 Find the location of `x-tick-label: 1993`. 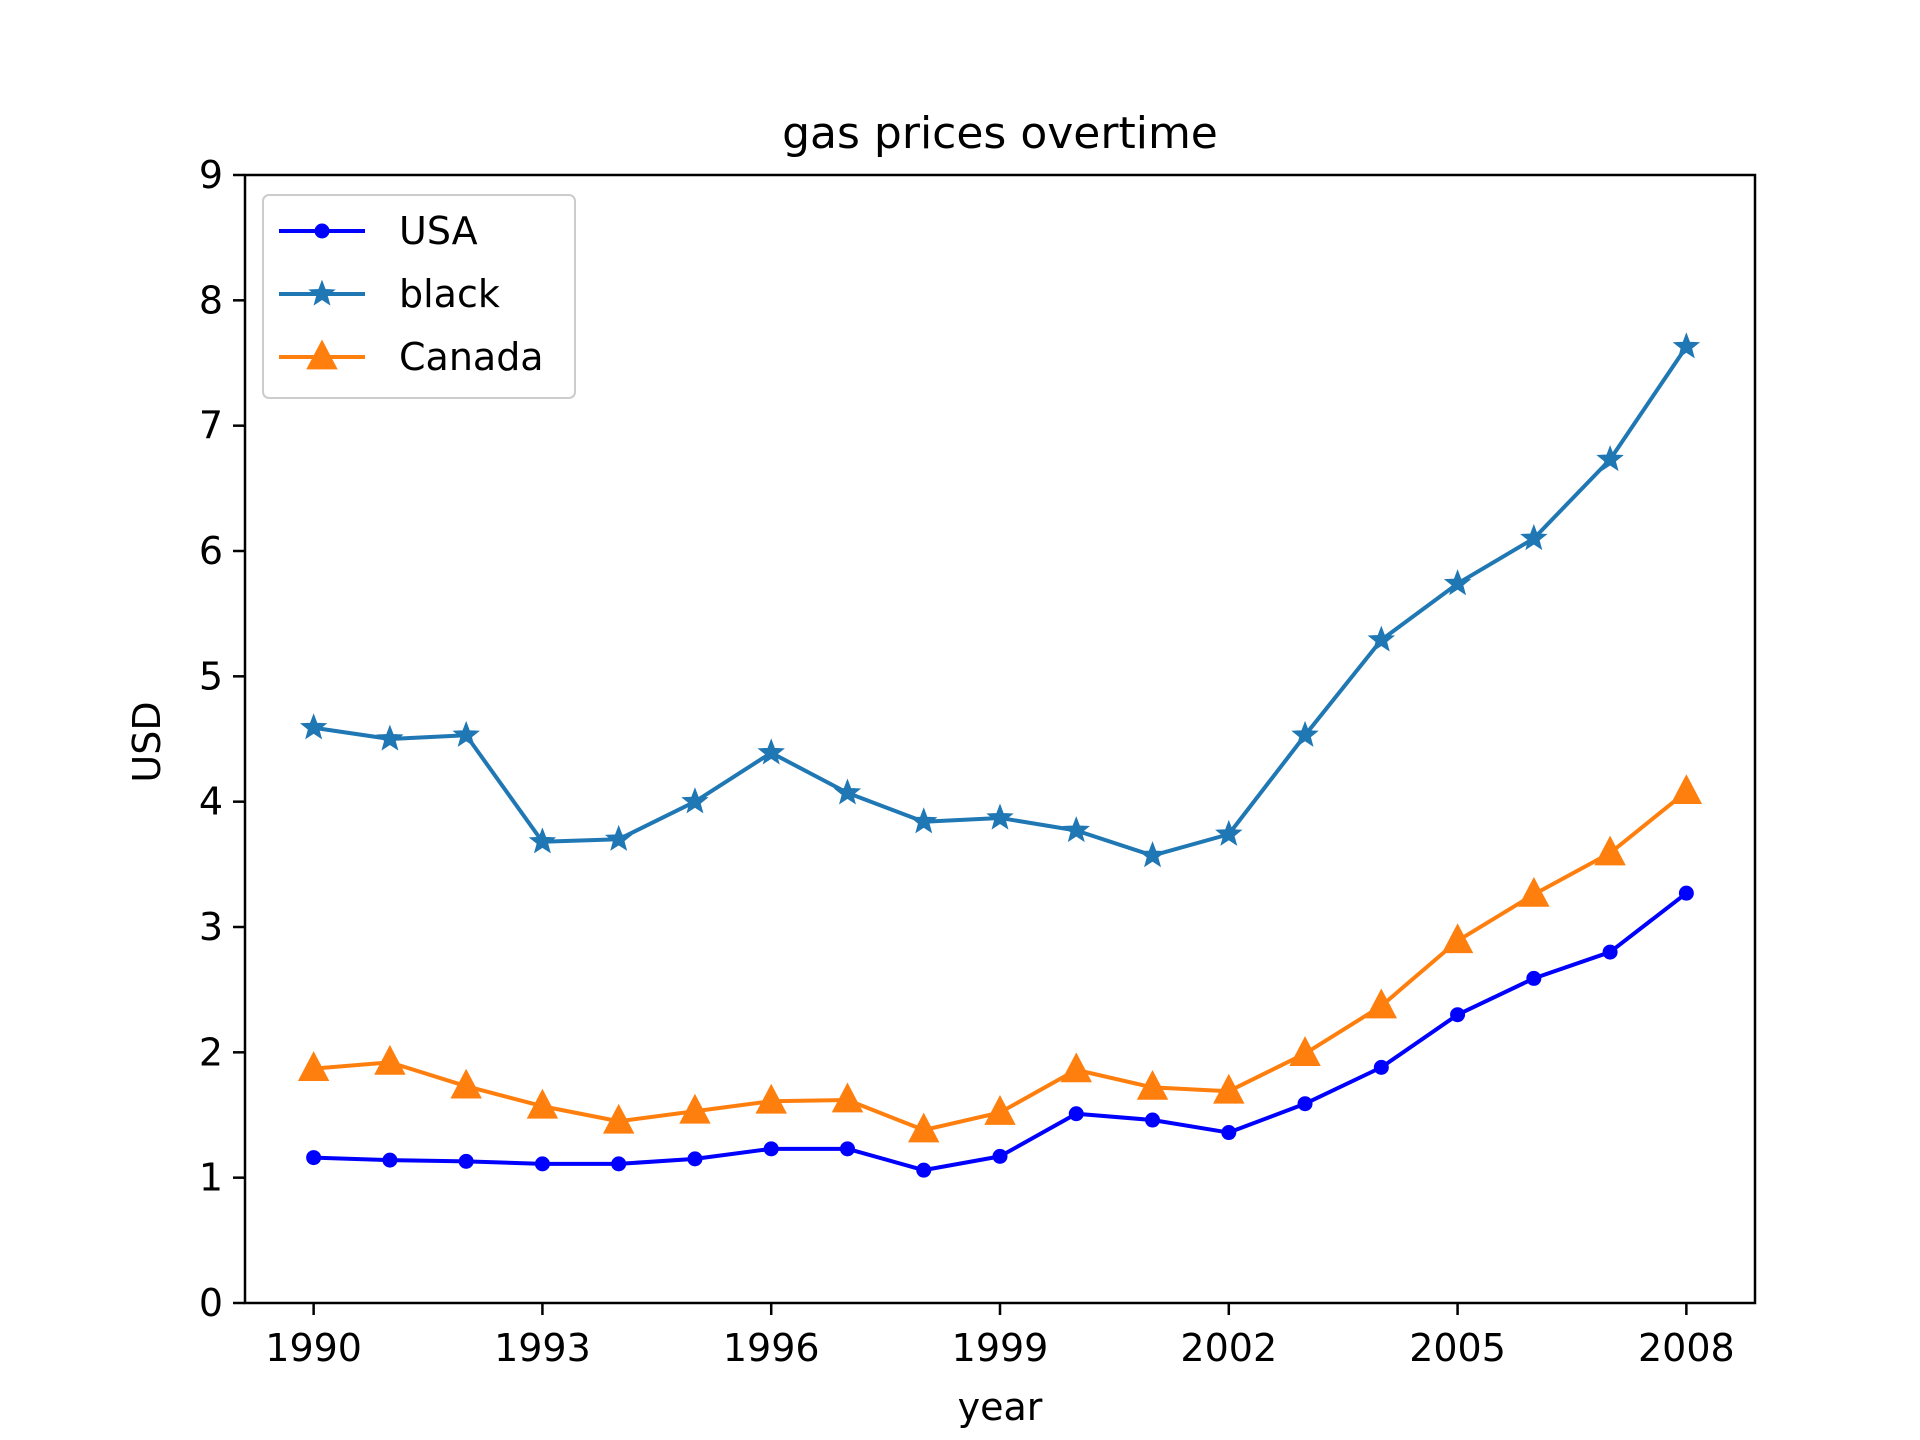

x-tick-label: 1993 is located at coordinates (542, 1348).